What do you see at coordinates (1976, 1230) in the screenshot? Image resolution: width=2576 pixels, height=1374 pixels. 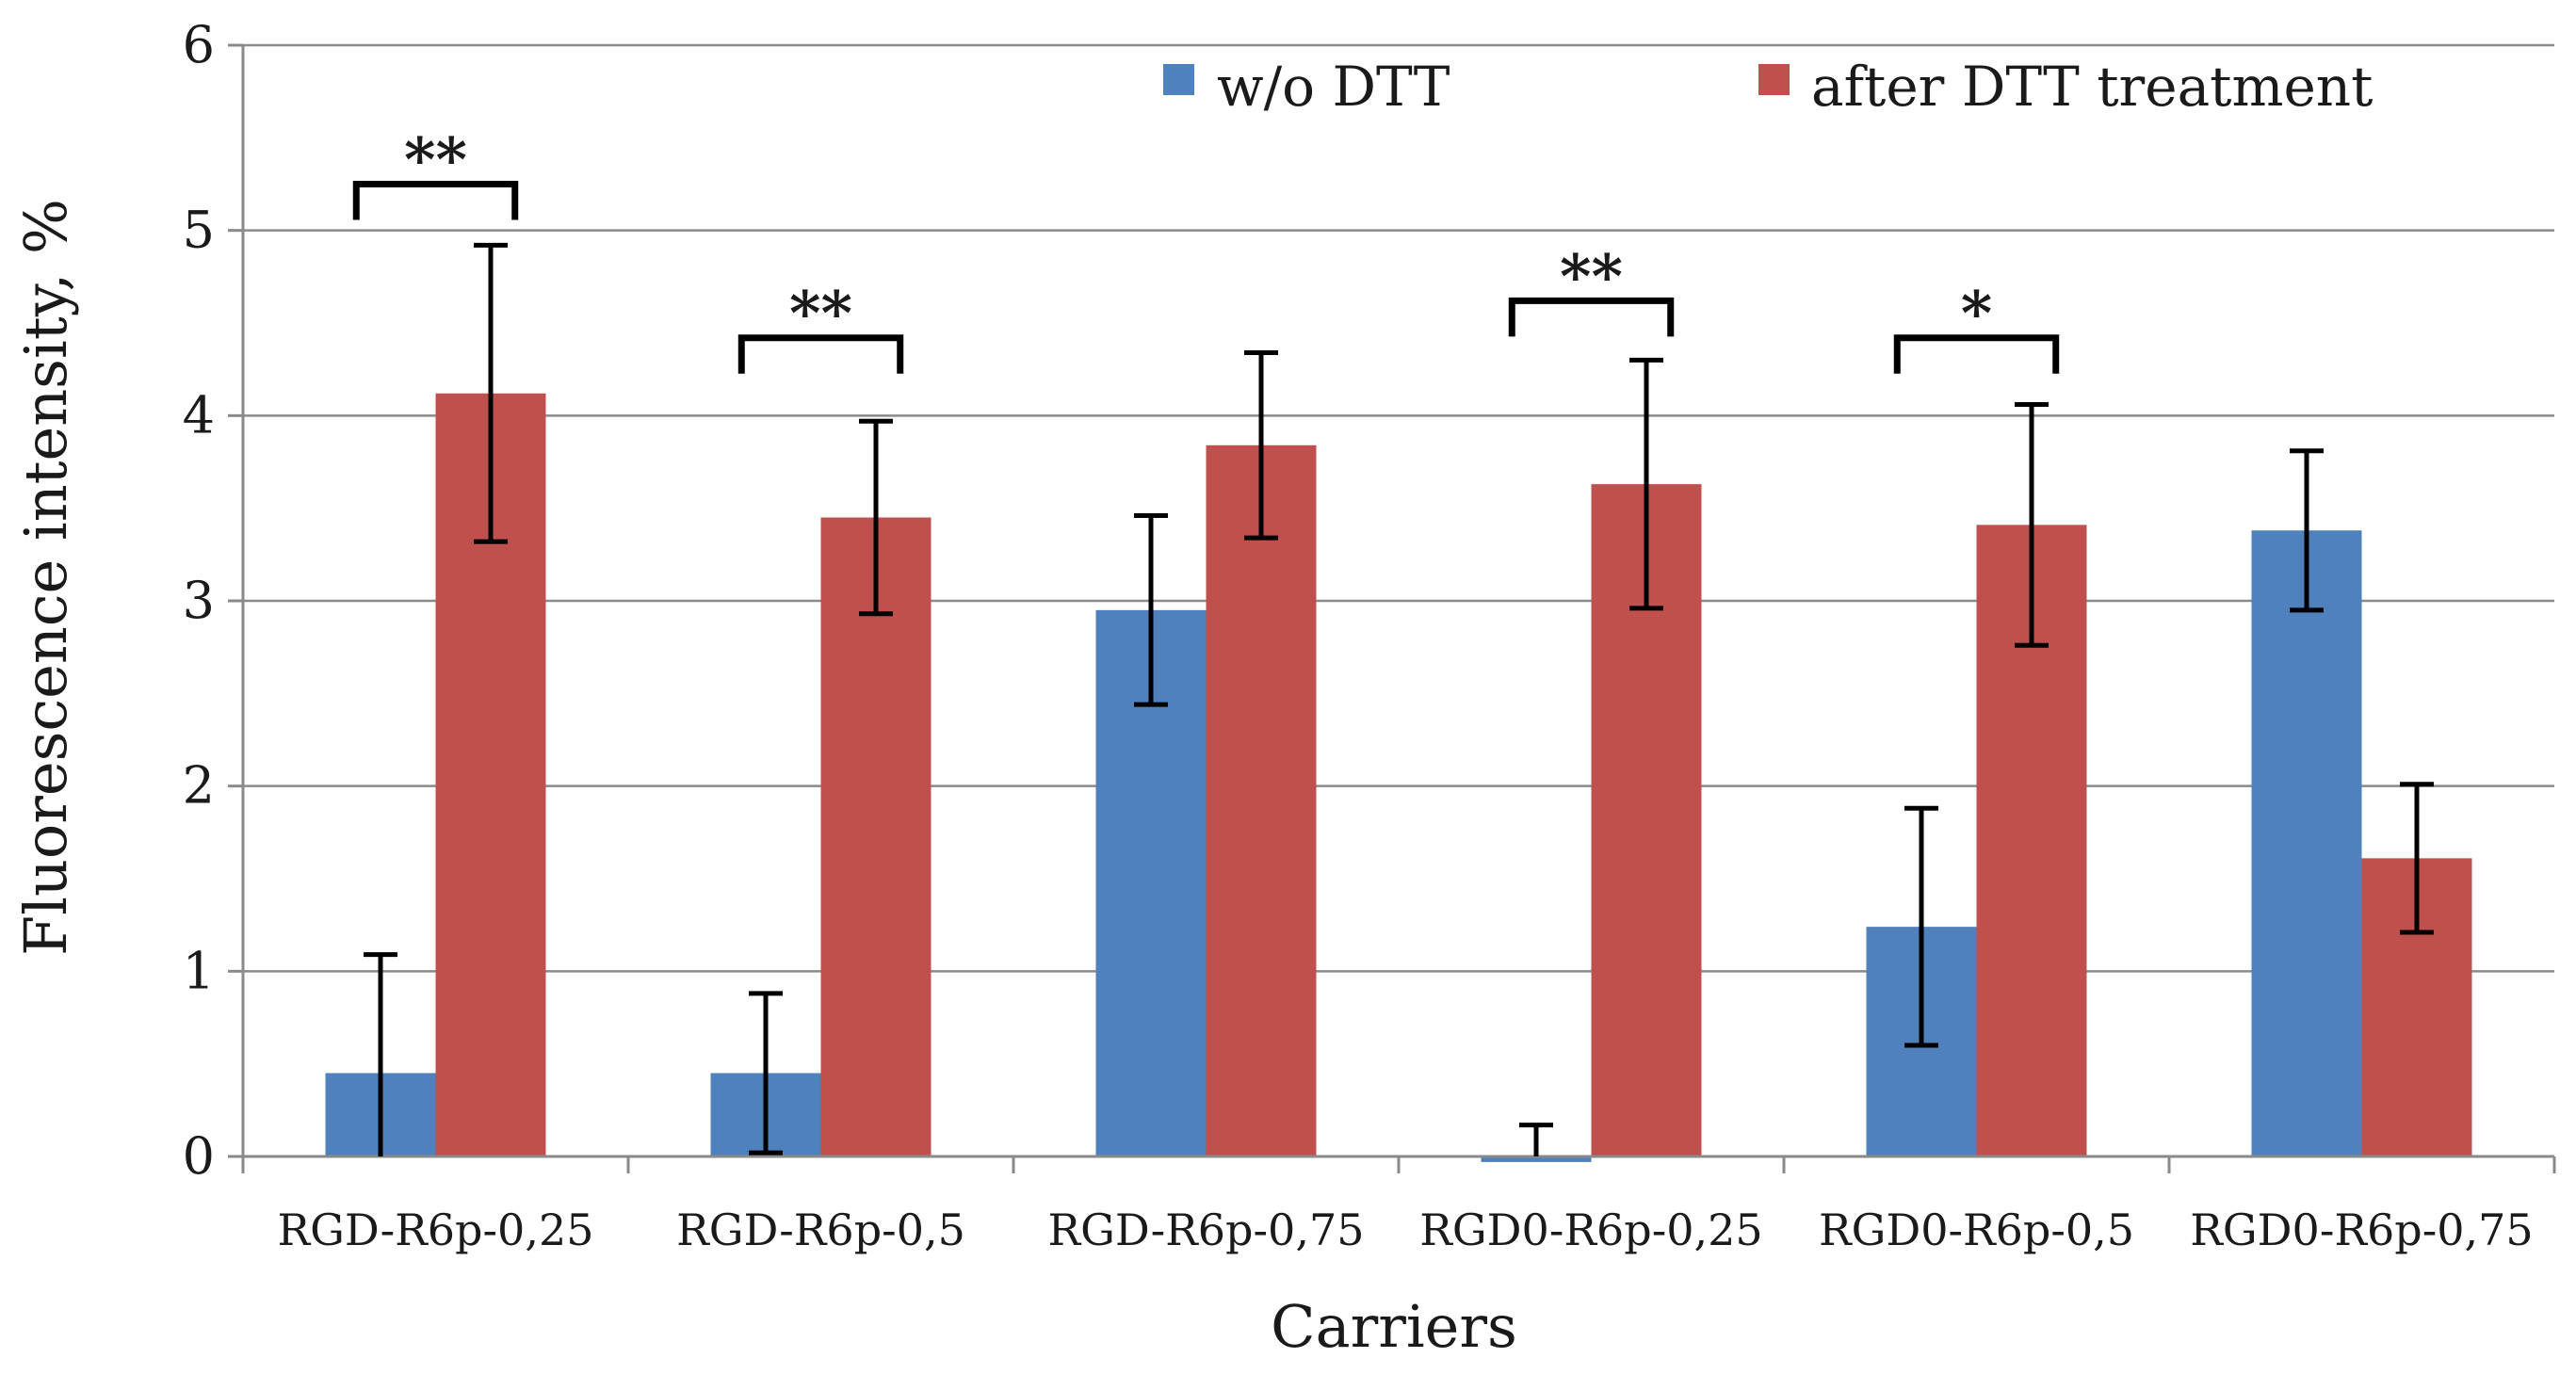 I see `x-tick-label: RGD0-R6p-0,5` at bounding box center [1976, 1230].